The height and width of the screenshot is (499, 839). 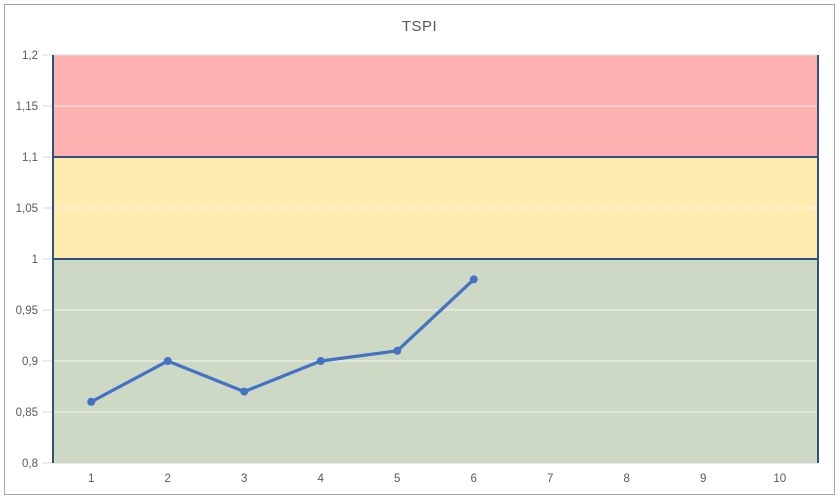 I want to click on x-axis-label: 6, so click(x=474, y=479).